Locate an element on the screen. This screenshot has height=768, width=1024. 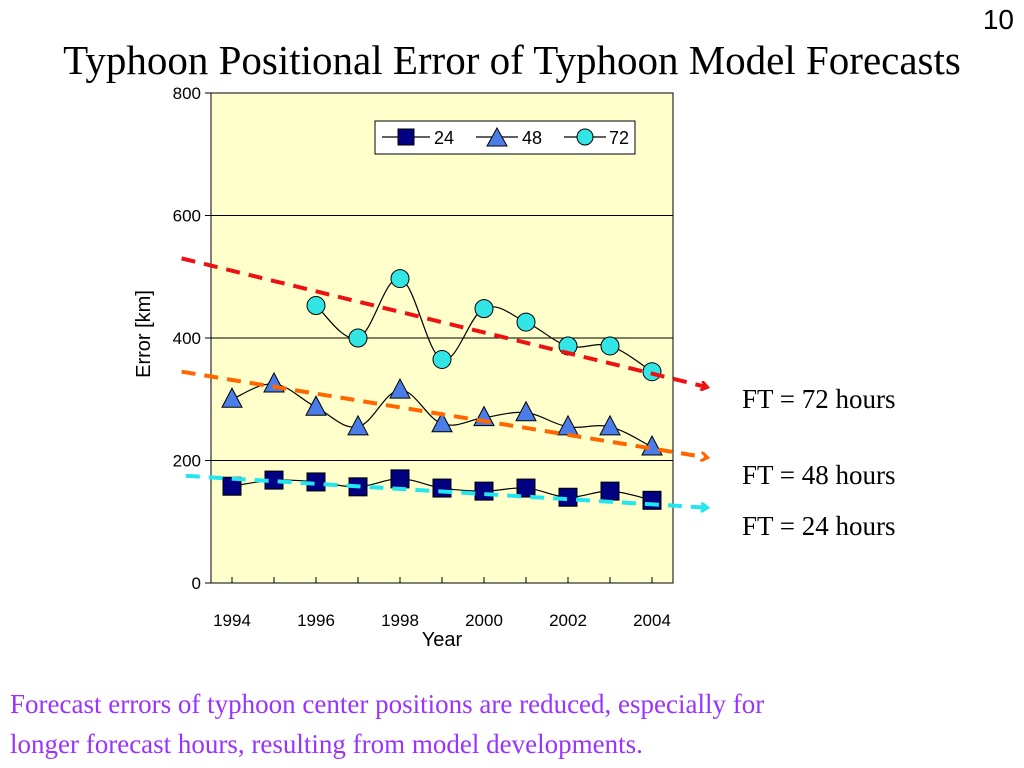
point-48-1999 is located at coordinates (442, 422).